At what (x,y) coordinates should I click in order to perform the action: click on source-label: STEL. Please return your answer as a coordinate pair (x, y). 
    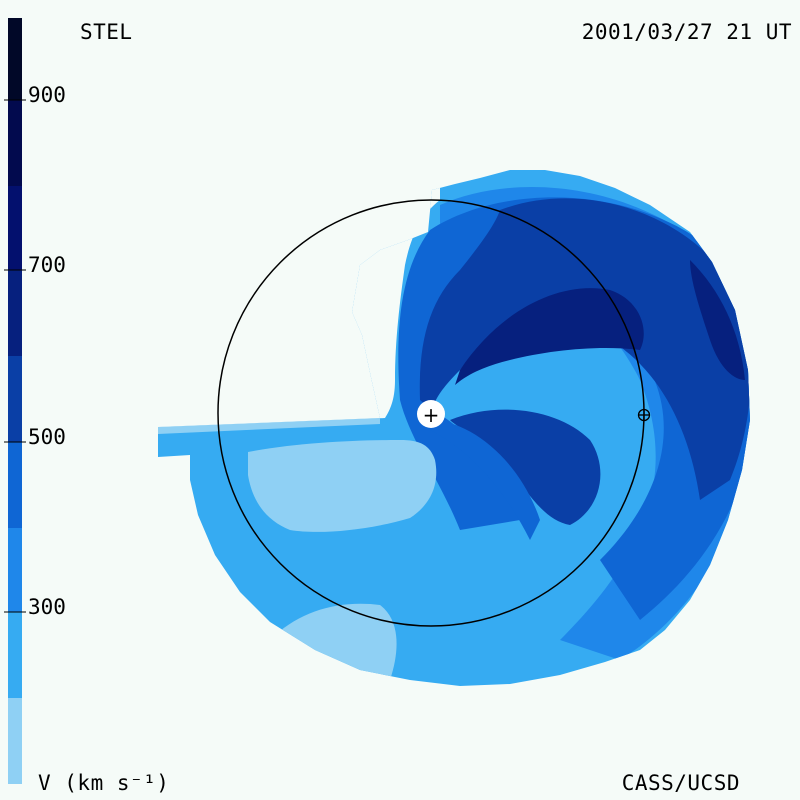
    Looking at the image, I should click on (106, 32).